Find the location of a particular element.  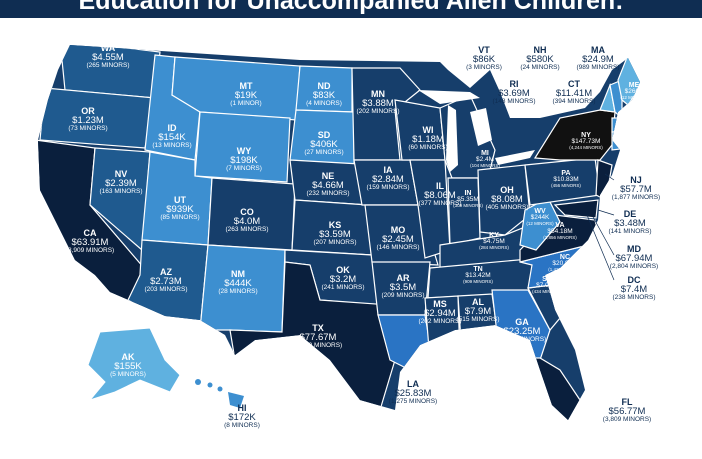

label-TN: TN $13.42M (909 MINORS) is located at coordinates (478, 275).